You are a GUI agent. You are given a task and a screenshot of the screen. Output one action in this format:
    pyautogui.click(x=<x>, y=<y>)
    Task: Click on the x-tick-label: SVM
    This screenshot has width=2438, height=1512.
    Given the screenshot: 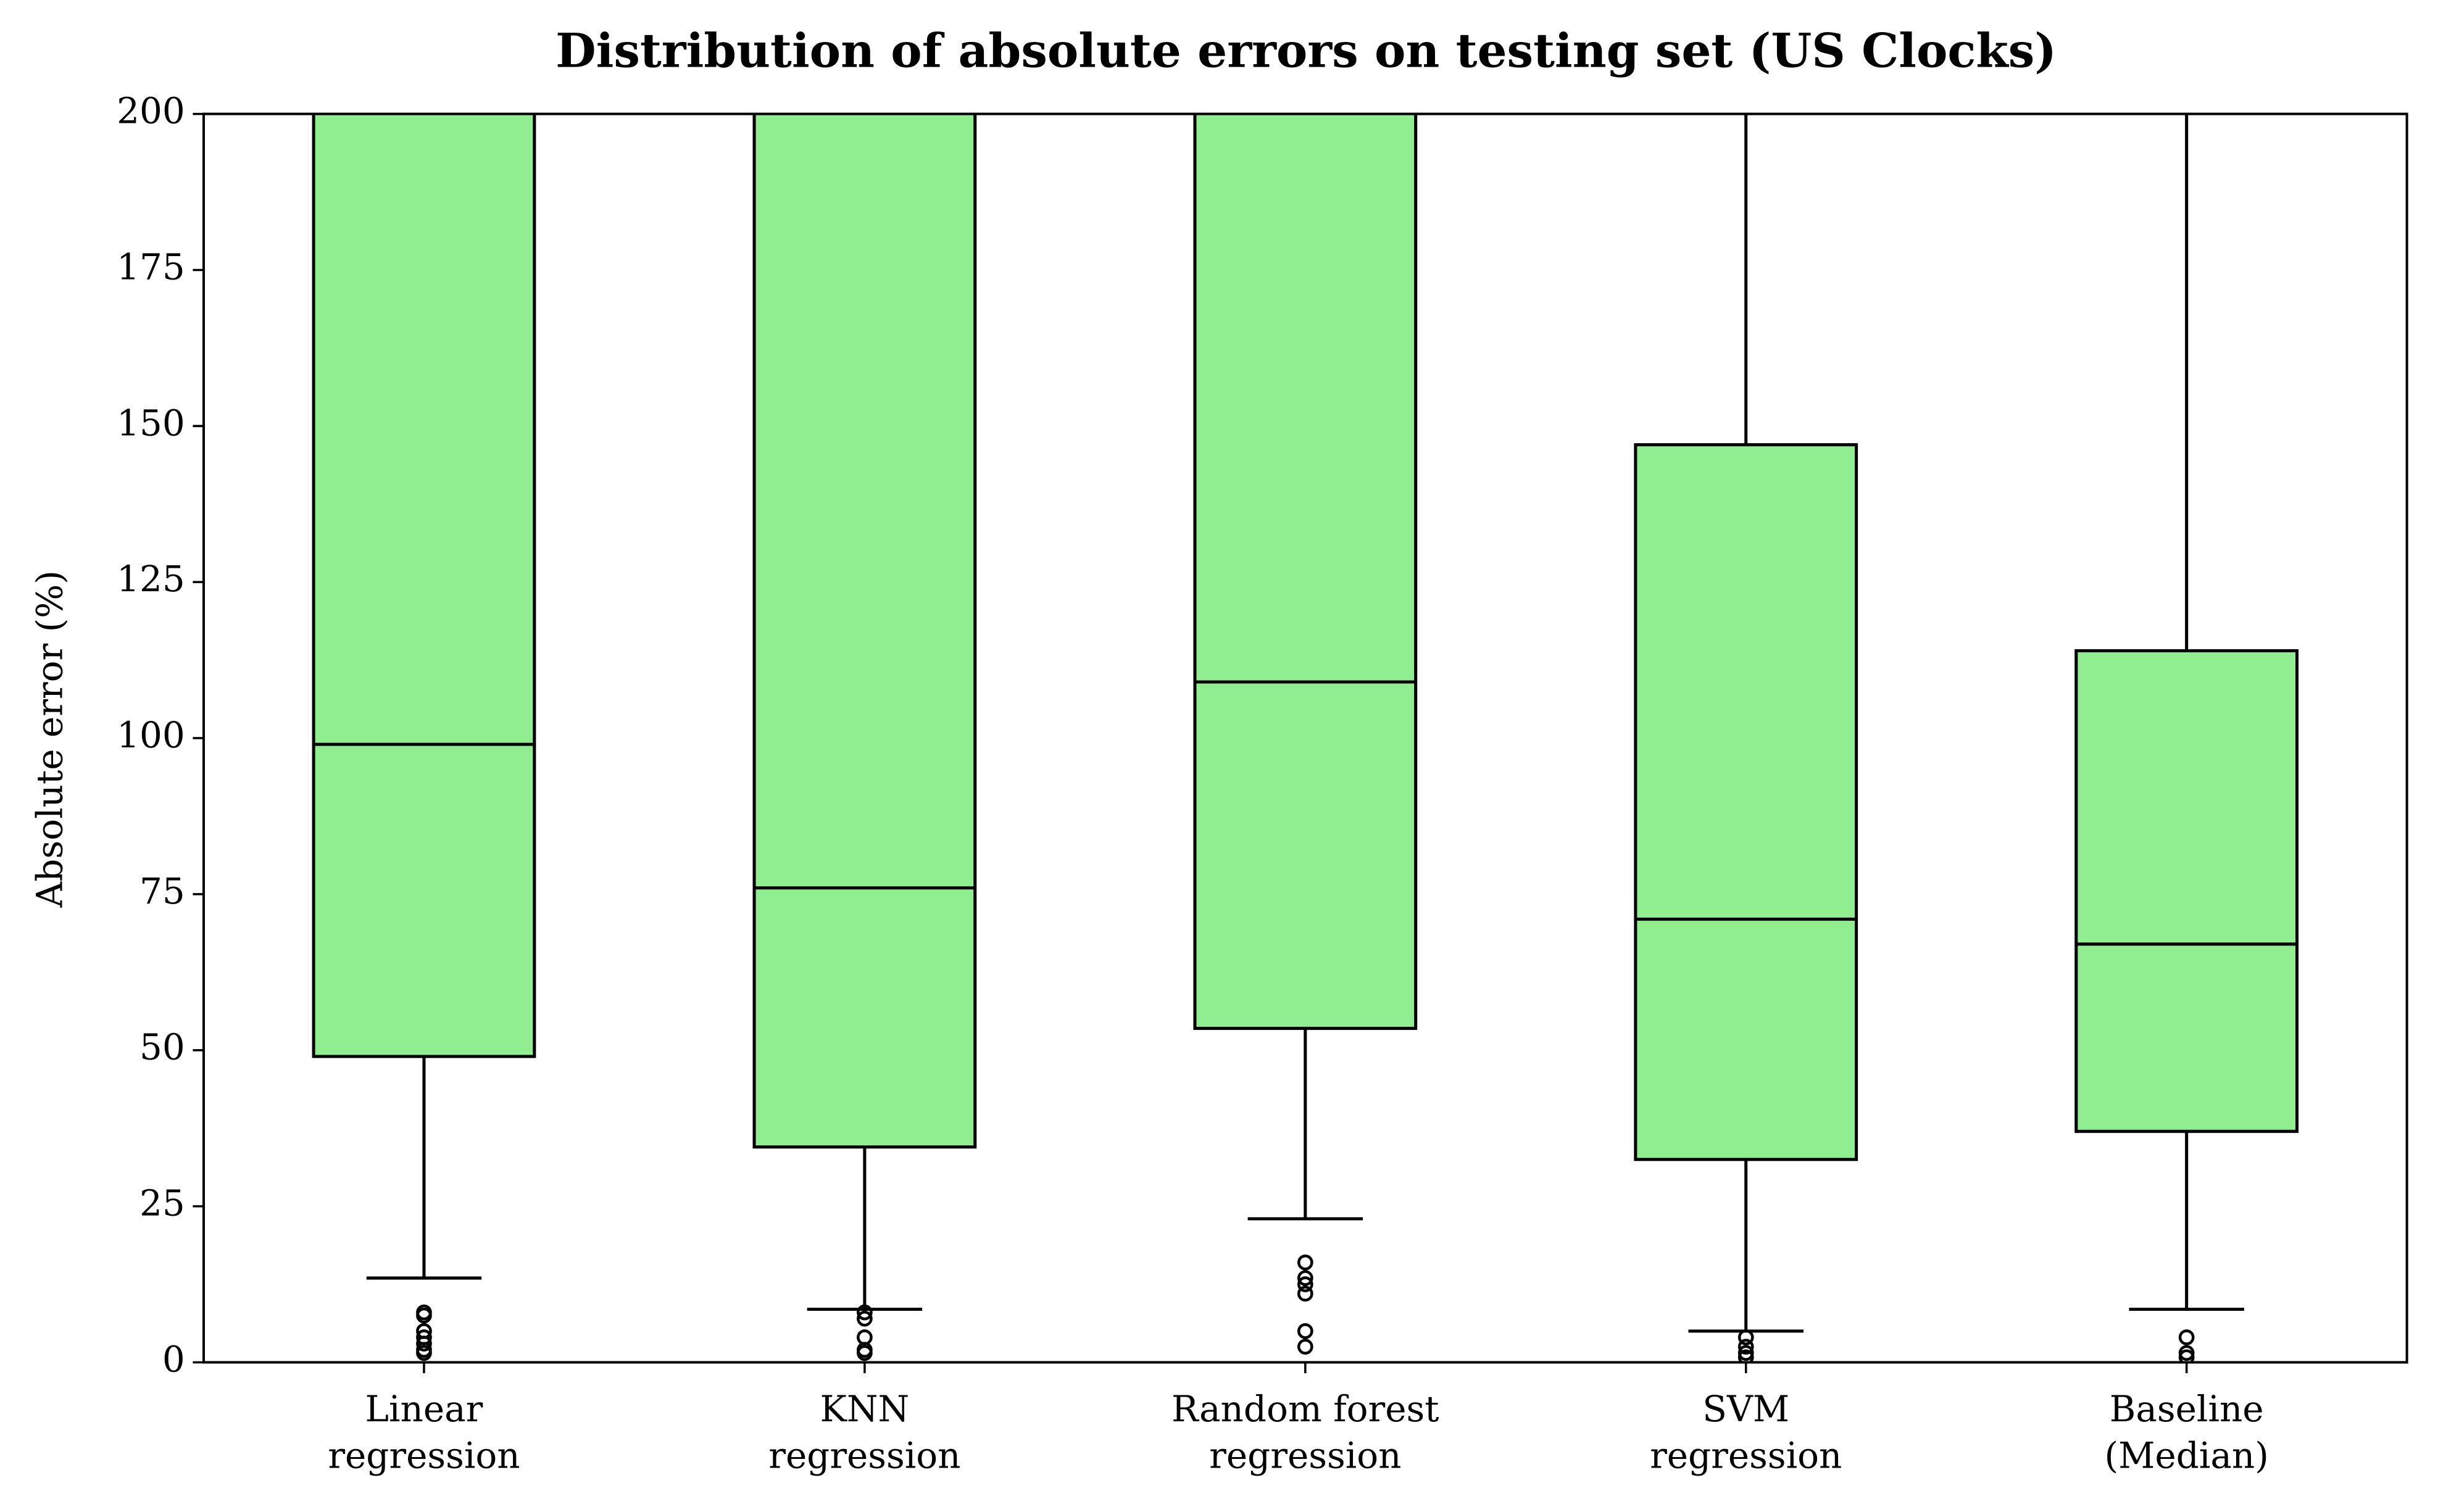 What is the action you would take?
    pyautogui.click(x=1745, y=1409)
    